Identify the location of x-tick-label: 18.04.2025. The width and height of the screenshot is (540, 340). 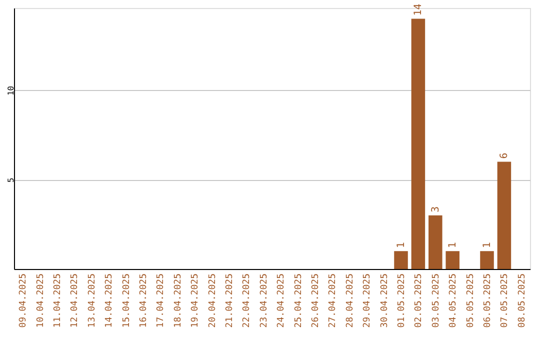
(178, 301).